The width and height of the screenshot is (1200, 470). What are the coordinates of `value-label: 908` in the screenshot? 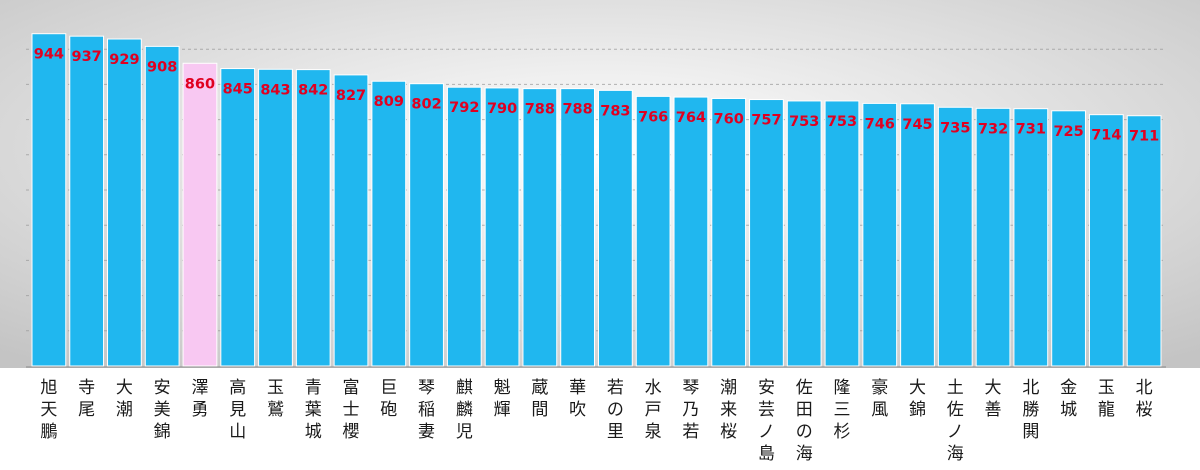 It's located at (162, 67).